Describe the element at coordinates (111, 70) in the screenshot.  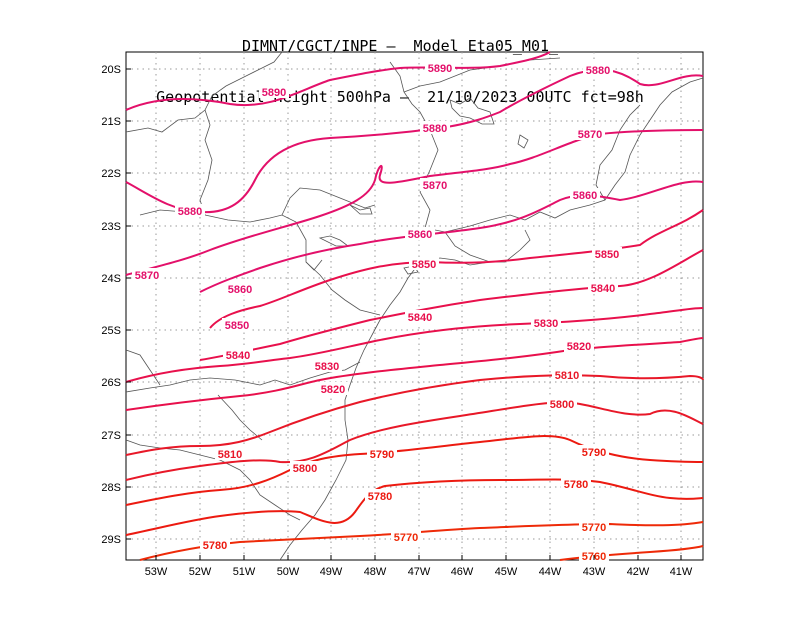
I see `lat-label-20S: 20S` at that location.